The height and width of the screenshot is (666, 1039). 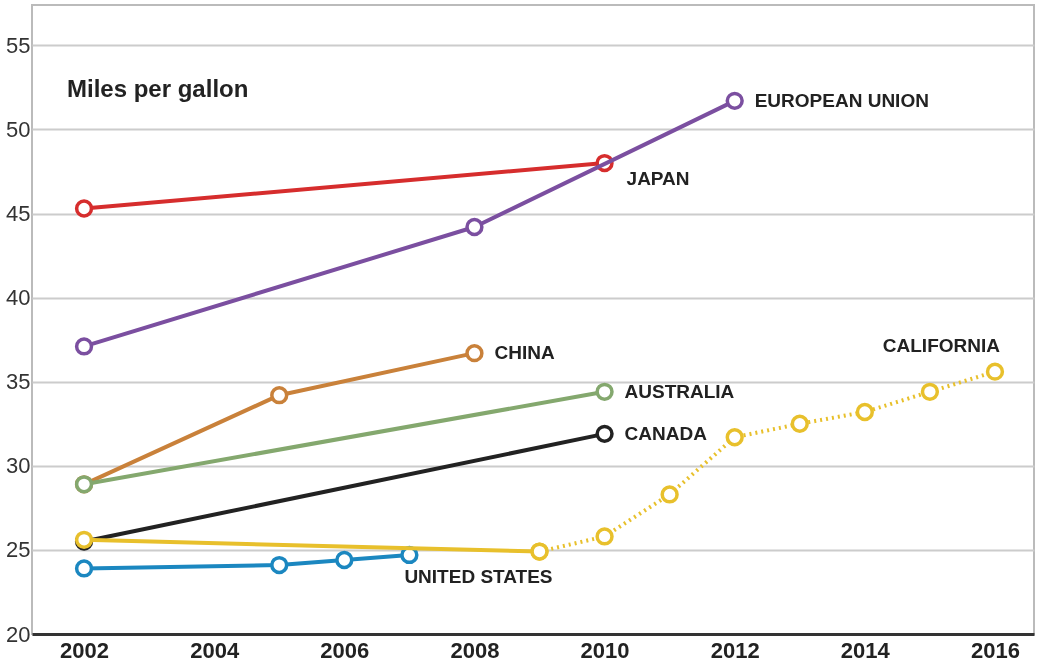 I want to click on y-tick-label: 25, so click(x=18, y=550).